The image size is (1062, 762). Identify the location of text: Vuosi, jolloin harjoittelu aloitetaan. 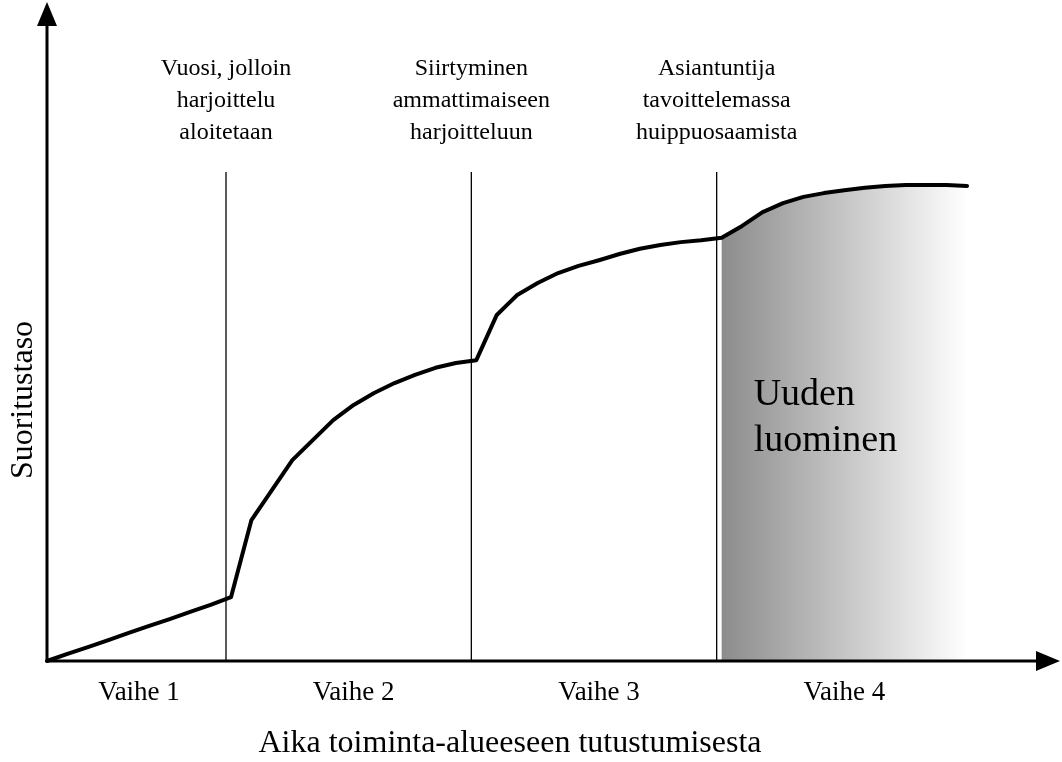
(226, 99).